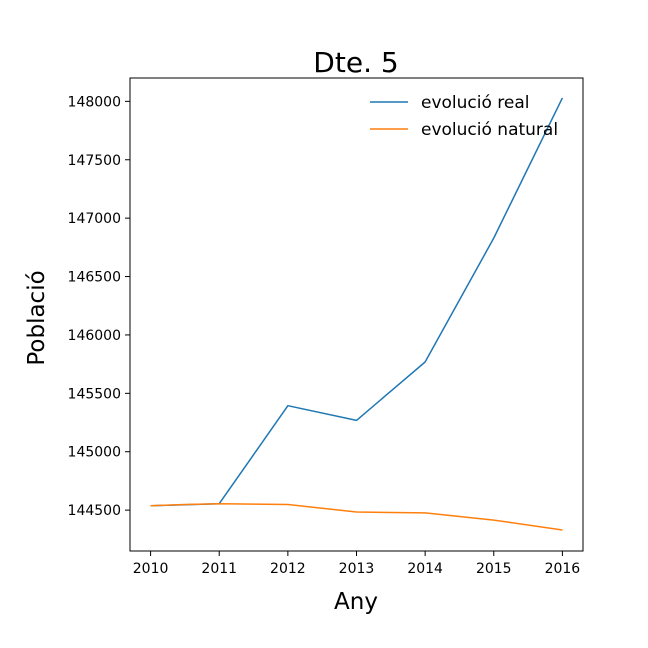 This screenshot has width=648, height=648. Describe the element at coordinates (464, 116) in the screenshot. I see `legend: evolució real evolució natural` at that location.